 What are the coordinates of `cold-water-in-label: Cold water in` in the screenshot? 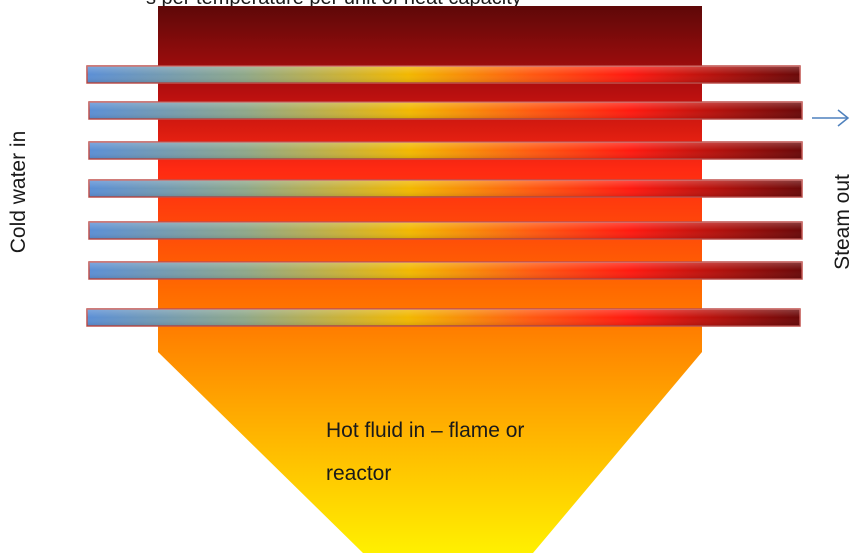 It's located at (18, 192).